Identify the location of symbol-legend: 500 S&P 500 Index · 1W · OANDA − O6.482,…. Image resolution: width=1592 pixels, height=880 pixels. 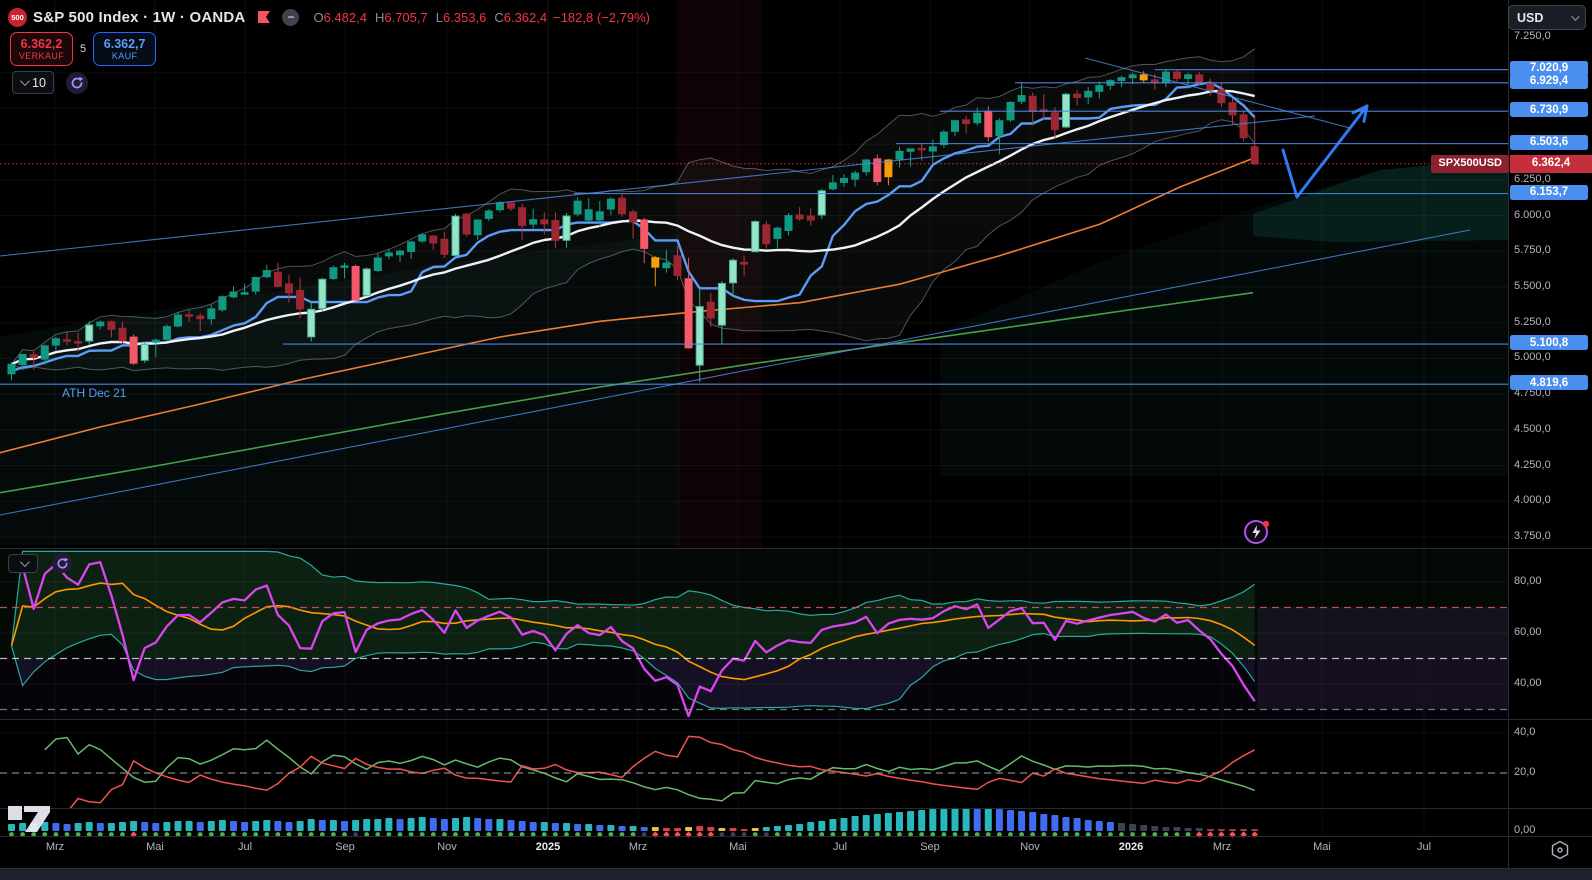
(329, 17).